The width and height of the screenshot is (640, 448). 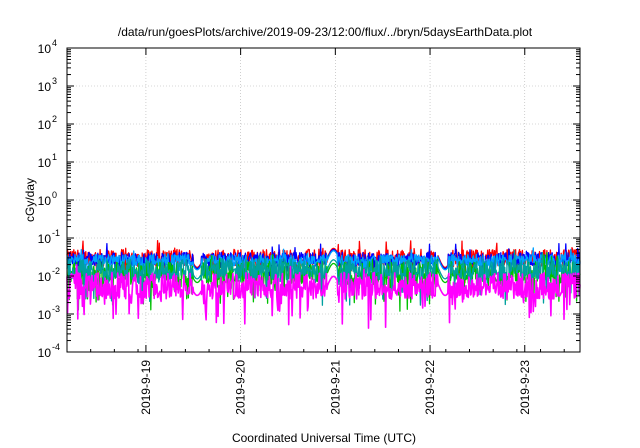 I want to click on y-tick-exponent: -4, so click(x=56, y=347).